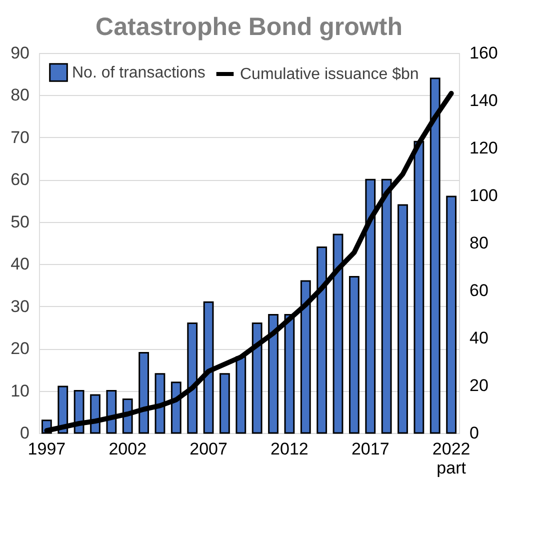 The height and width of the screenshot is (541, 551). What do you see at coordinates (20, 53) in the screenshot?
I see `y-tick-label: 90` at bounding box center [20, 53].